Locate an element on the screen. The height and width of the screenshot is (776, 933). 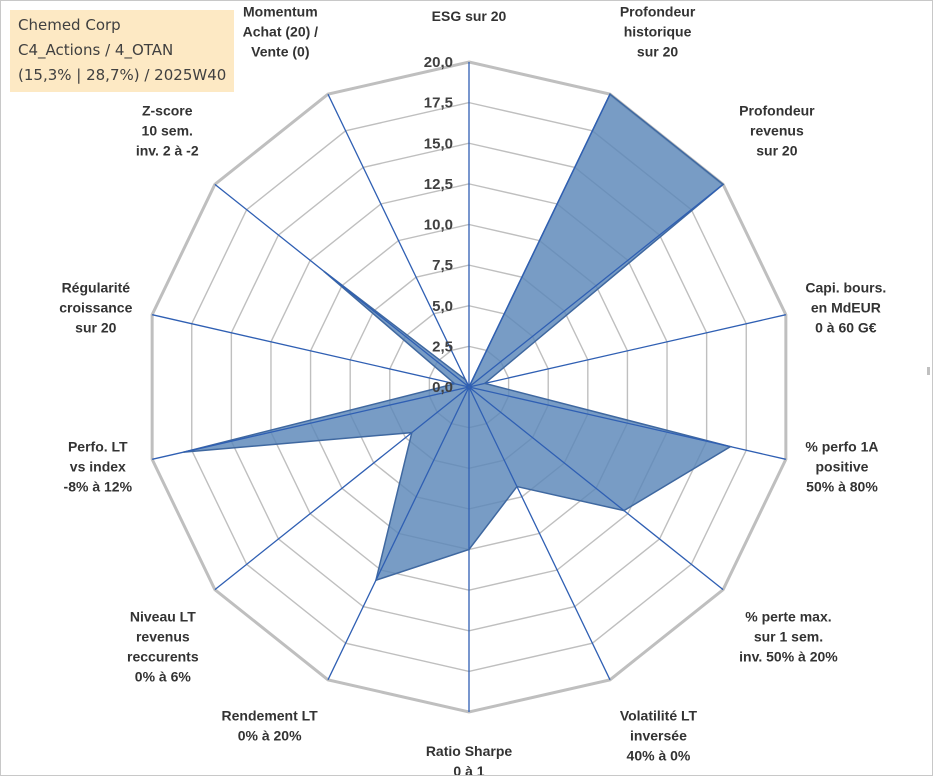
tick-label: 5,0 is located at coordinates (442, 306).